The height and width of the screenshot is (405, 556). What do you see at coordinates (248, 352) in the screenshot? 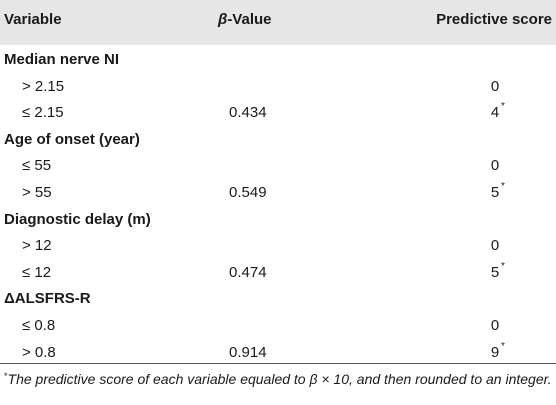
I see `beta-value: 0.914` at bounding box center [248, 352].